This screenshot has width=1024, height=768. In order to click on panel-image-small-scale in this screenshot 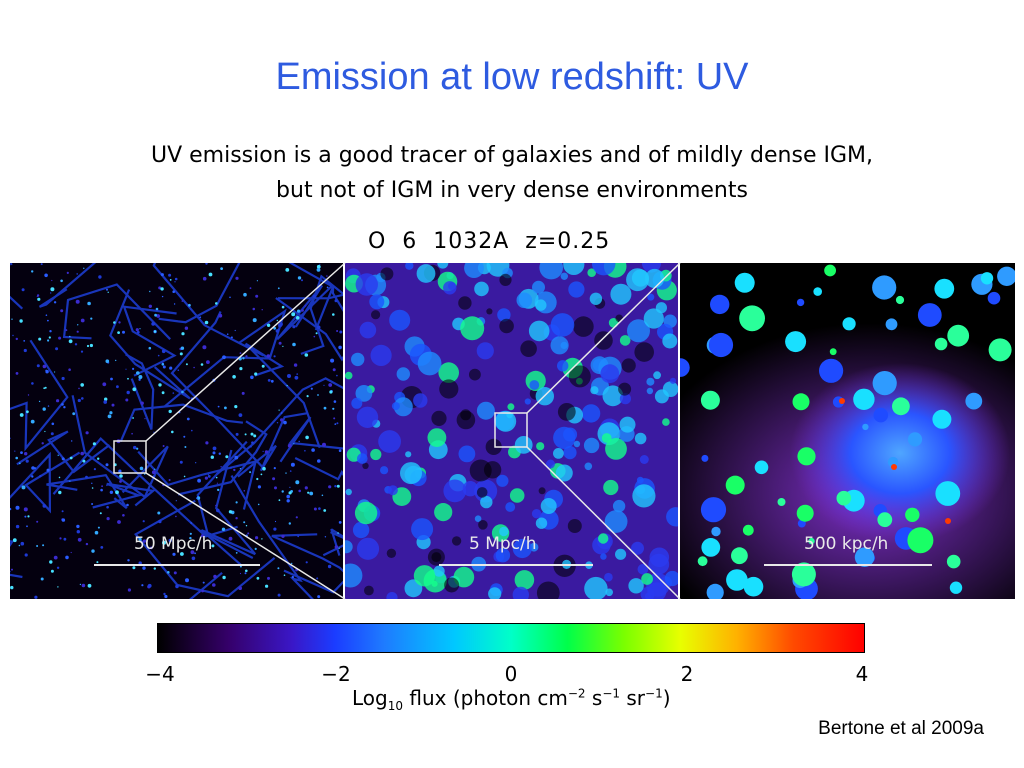, I will do `click(847, 431)`.